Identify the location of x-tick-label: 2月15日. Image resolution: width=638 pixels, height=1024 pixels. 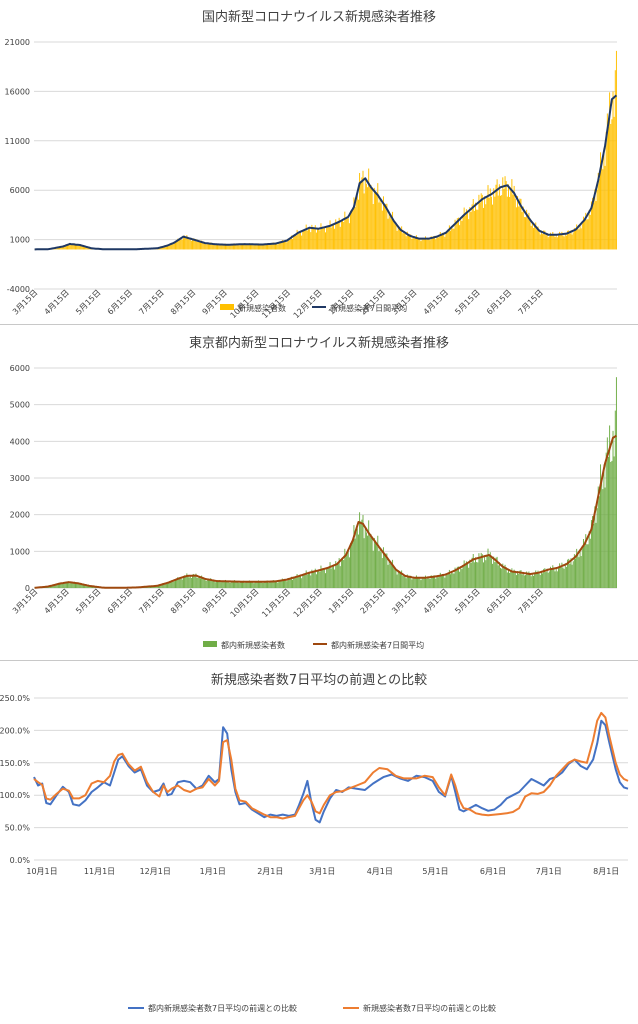
(373, 601).